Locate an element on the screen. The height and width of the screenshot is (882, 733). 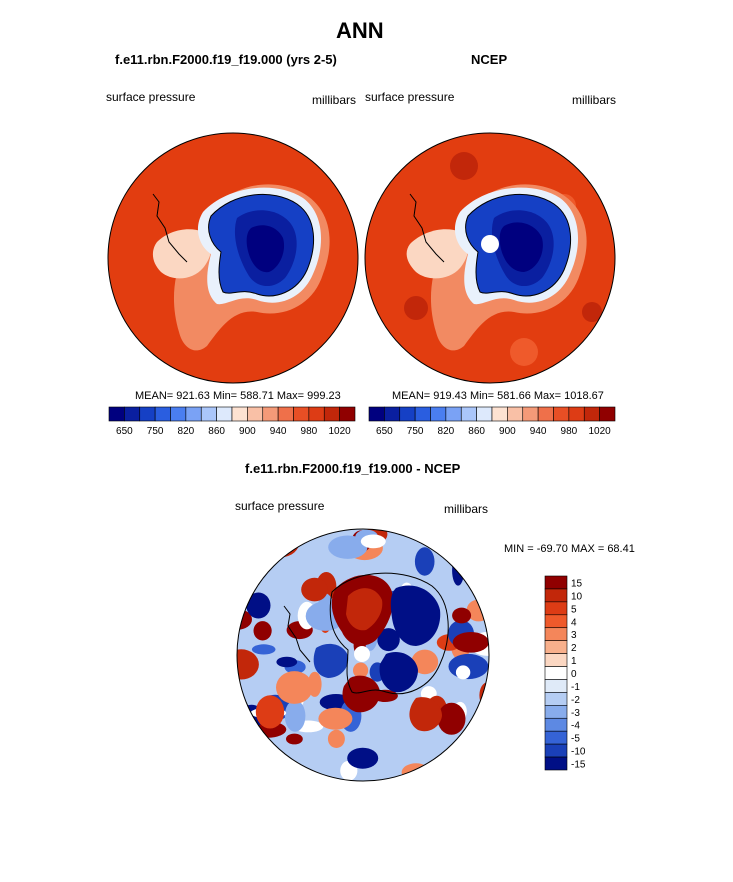
colorbar-tick-label: -15 is located at coordinates (578, 765).